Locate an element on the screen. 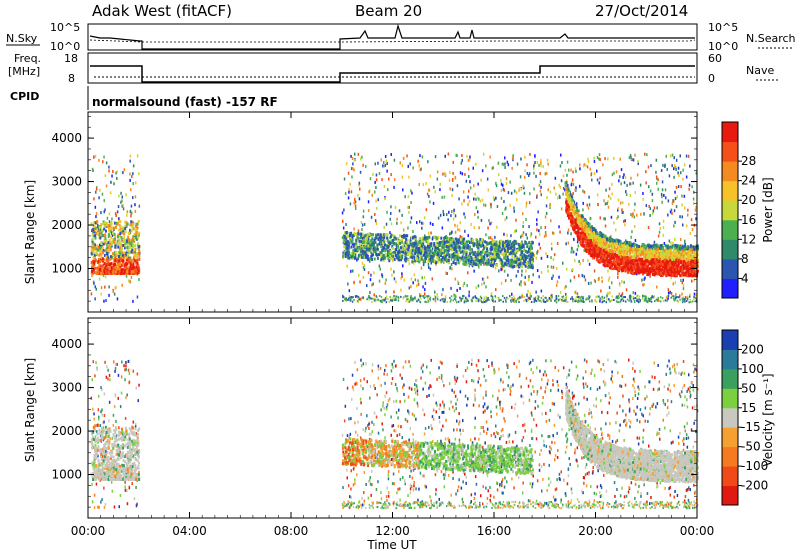 Image resolution: width=800 pixels, height=554 pixels. freq-panel-frame is located at coordinates (392, 68).